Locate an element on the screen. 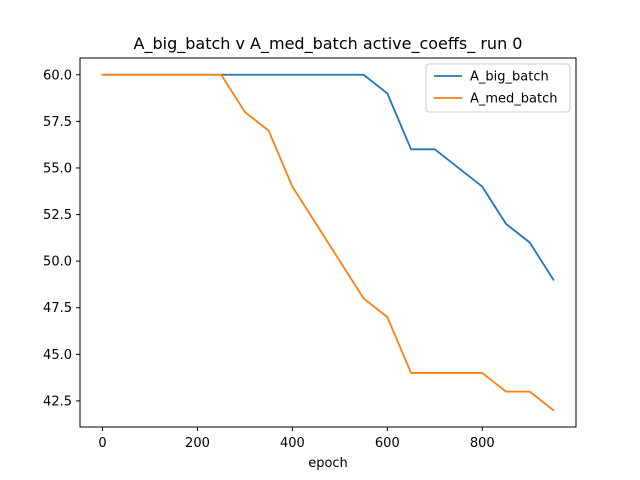  x-tick-label: 400 is located at coordinates (292, 443).